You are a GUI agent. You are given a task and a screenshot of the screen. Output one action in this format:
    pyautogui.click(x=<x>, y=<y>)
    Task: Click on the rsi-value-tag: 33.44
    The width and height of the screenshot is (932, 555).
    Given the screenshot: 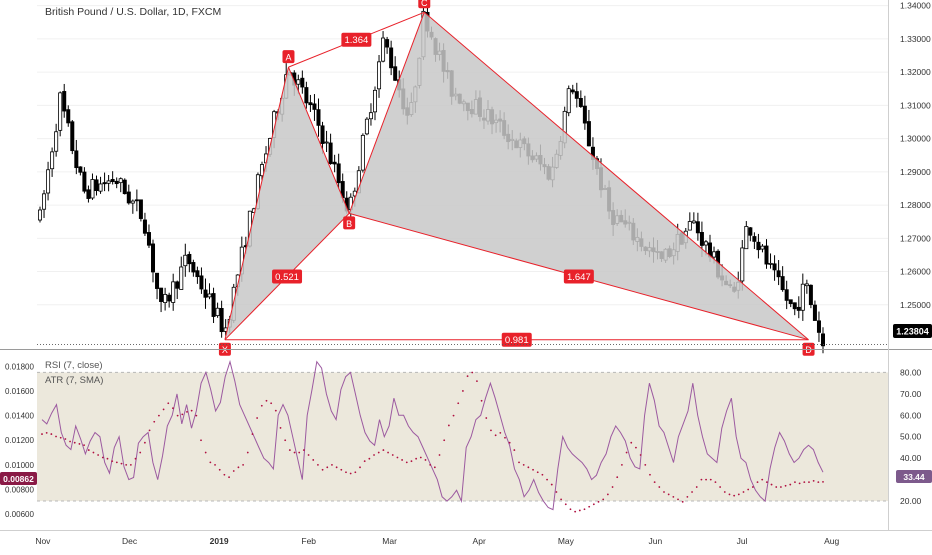 What is the action you would take?
    pyautogui.click(x=914, y=476)
    